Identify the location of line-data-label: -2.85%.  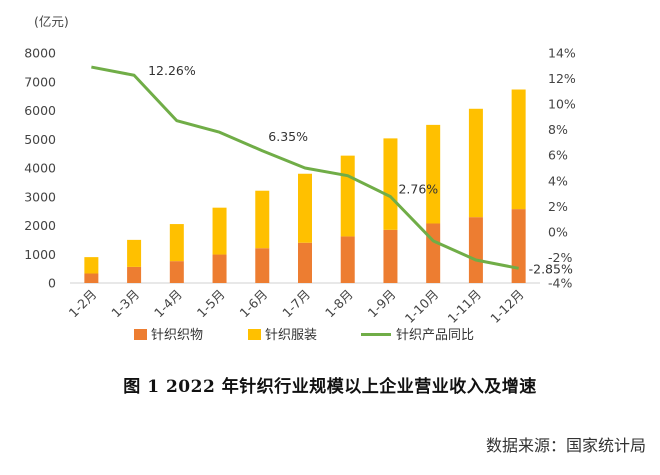
(551, 268).